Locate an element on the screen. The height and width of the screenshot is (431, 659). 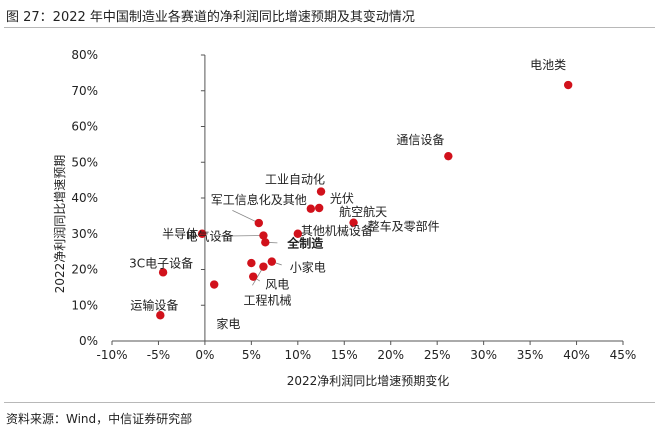
y-axis-title: 2022净利润同比增速预期 is located at coordinates (60, 224).